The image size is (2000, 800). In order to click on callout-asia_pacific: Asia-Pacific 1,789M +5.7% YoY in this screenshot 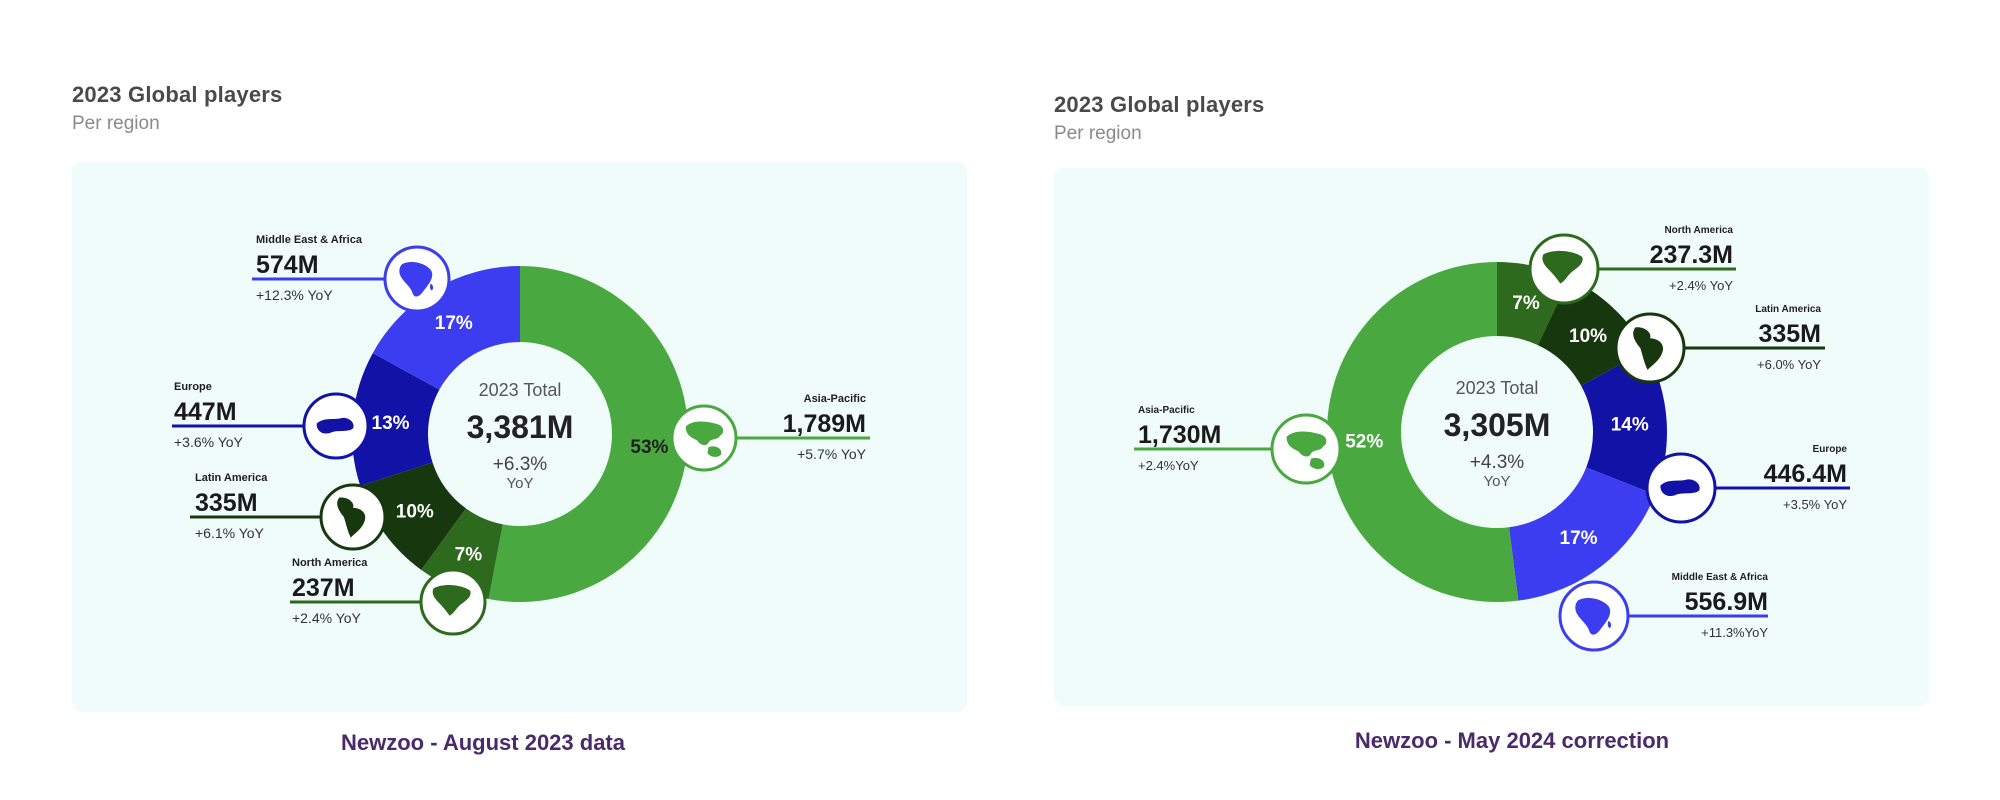, I will do `click(770, 432)`.